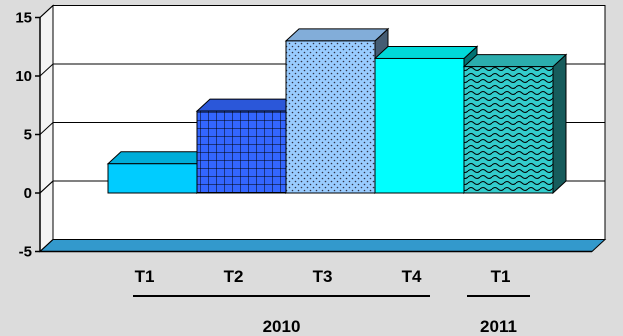 The image size is (623, 336). Describe the element at coordinates (498, 326) in the screenshot. I see `group-label: 2011` at that location.